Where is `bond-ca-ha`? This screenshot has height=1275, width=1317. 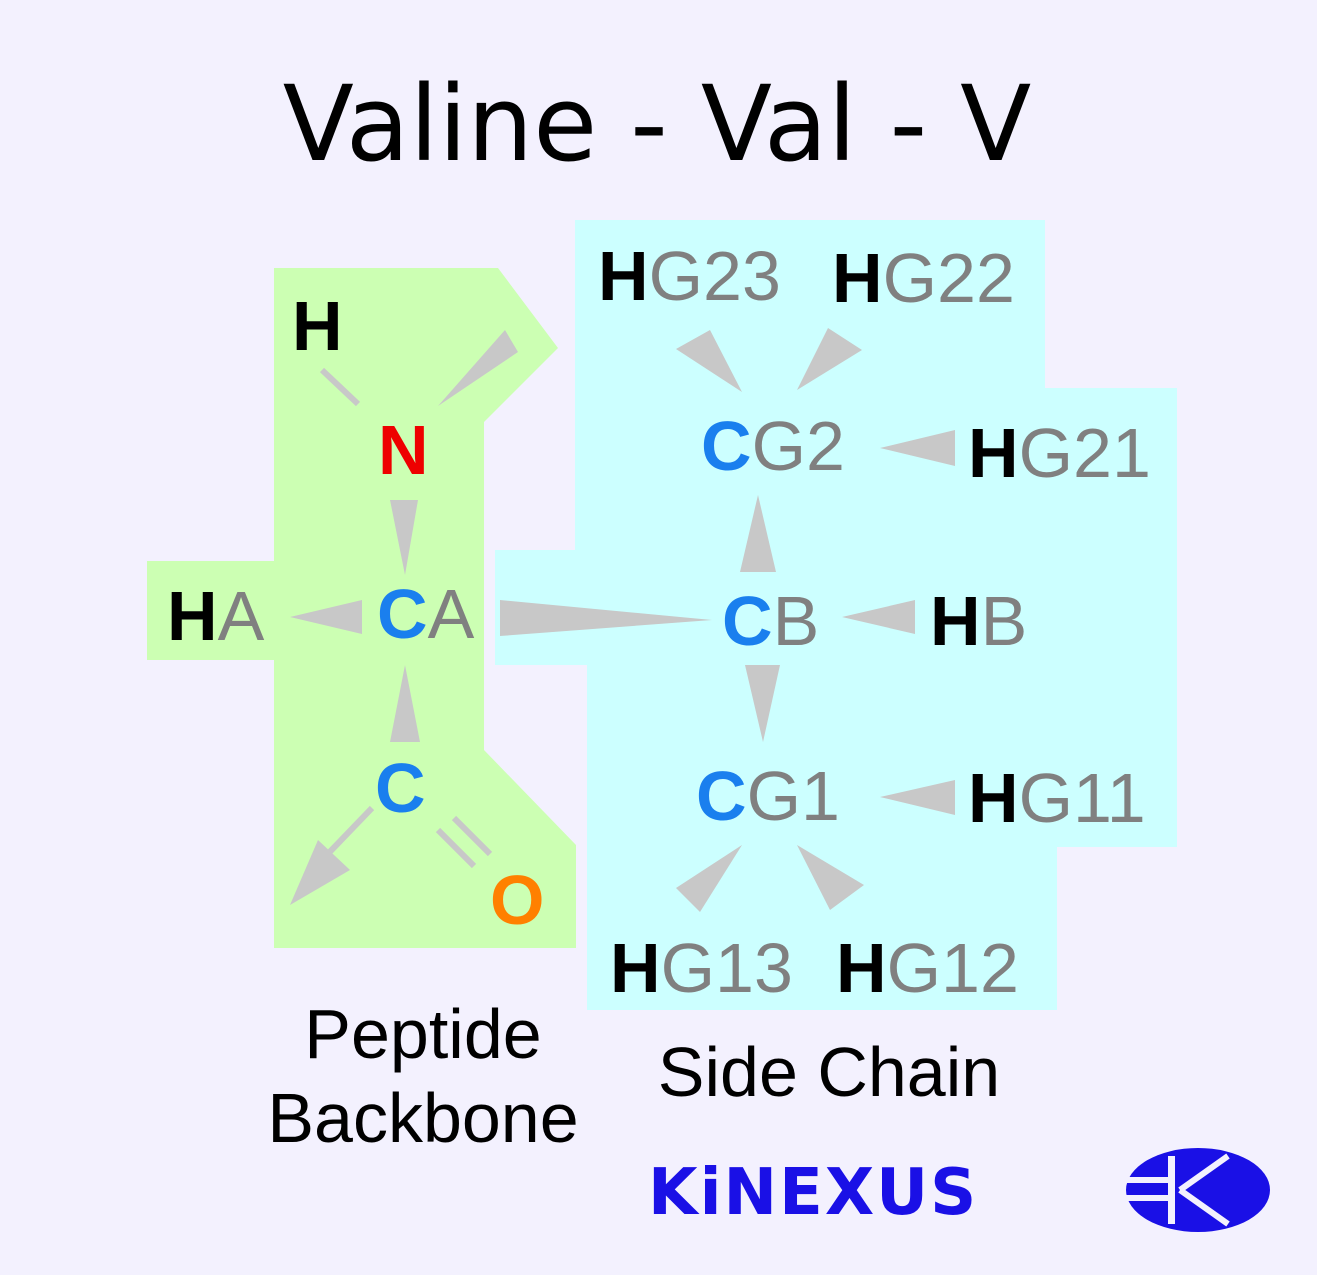
bond-ca-ha is located at coordinates (326, 617).